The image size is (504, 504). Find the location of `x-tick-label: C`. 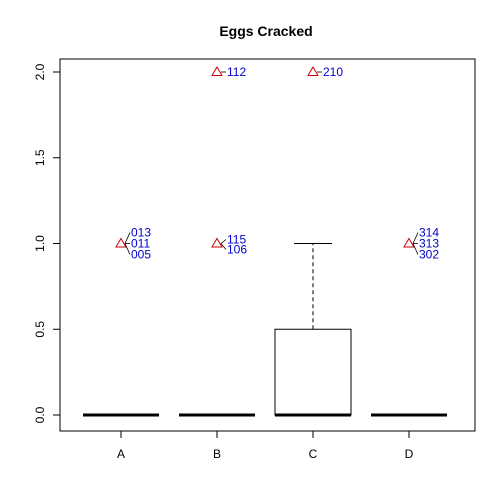

x-tick-label: C is located at coordinates (313, 454).